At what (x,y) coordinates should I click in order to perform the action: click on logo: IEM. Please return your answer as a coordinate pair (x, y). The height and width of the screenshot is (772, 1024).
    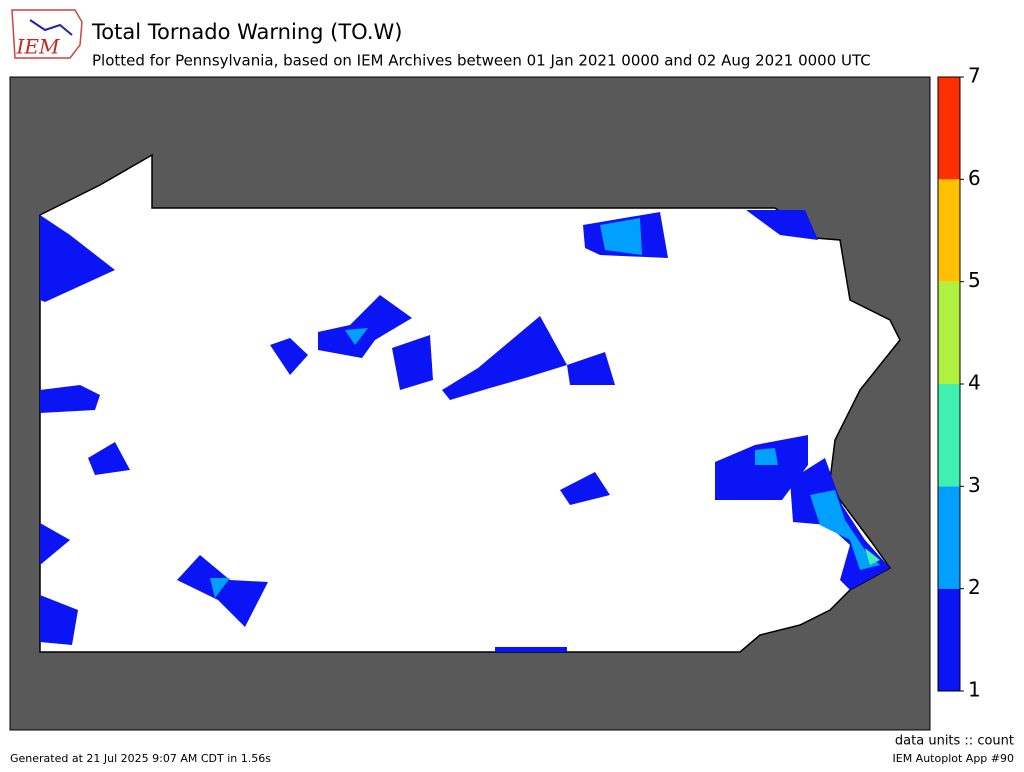
    Looking at the image, I should click on (47, 34).